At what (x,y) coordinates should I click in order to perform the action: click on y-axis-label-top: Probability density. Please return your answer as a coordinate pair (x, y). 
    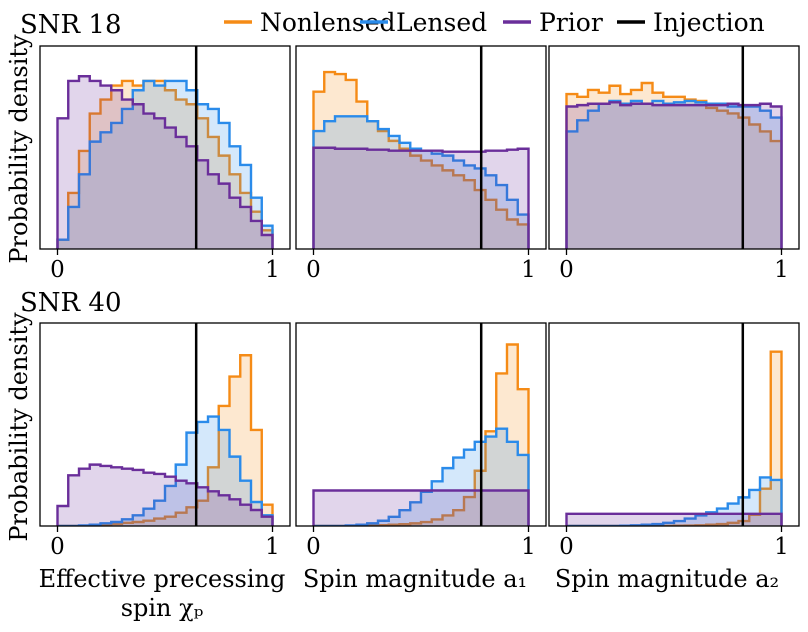
    Looking at the image, I should click on (19, 149).